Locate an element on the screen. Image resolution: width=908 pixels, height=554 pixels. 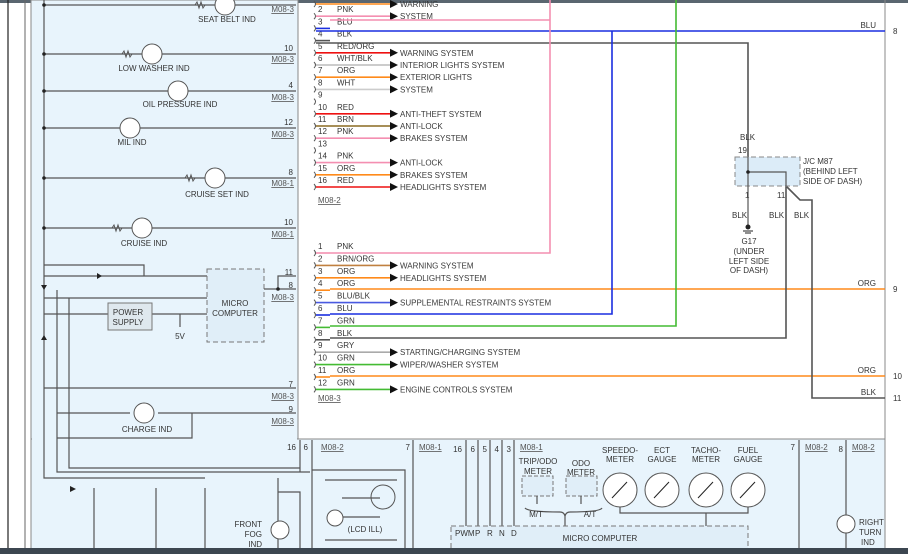
gauge-label: GAUGE is located at coordinates (748, 459).